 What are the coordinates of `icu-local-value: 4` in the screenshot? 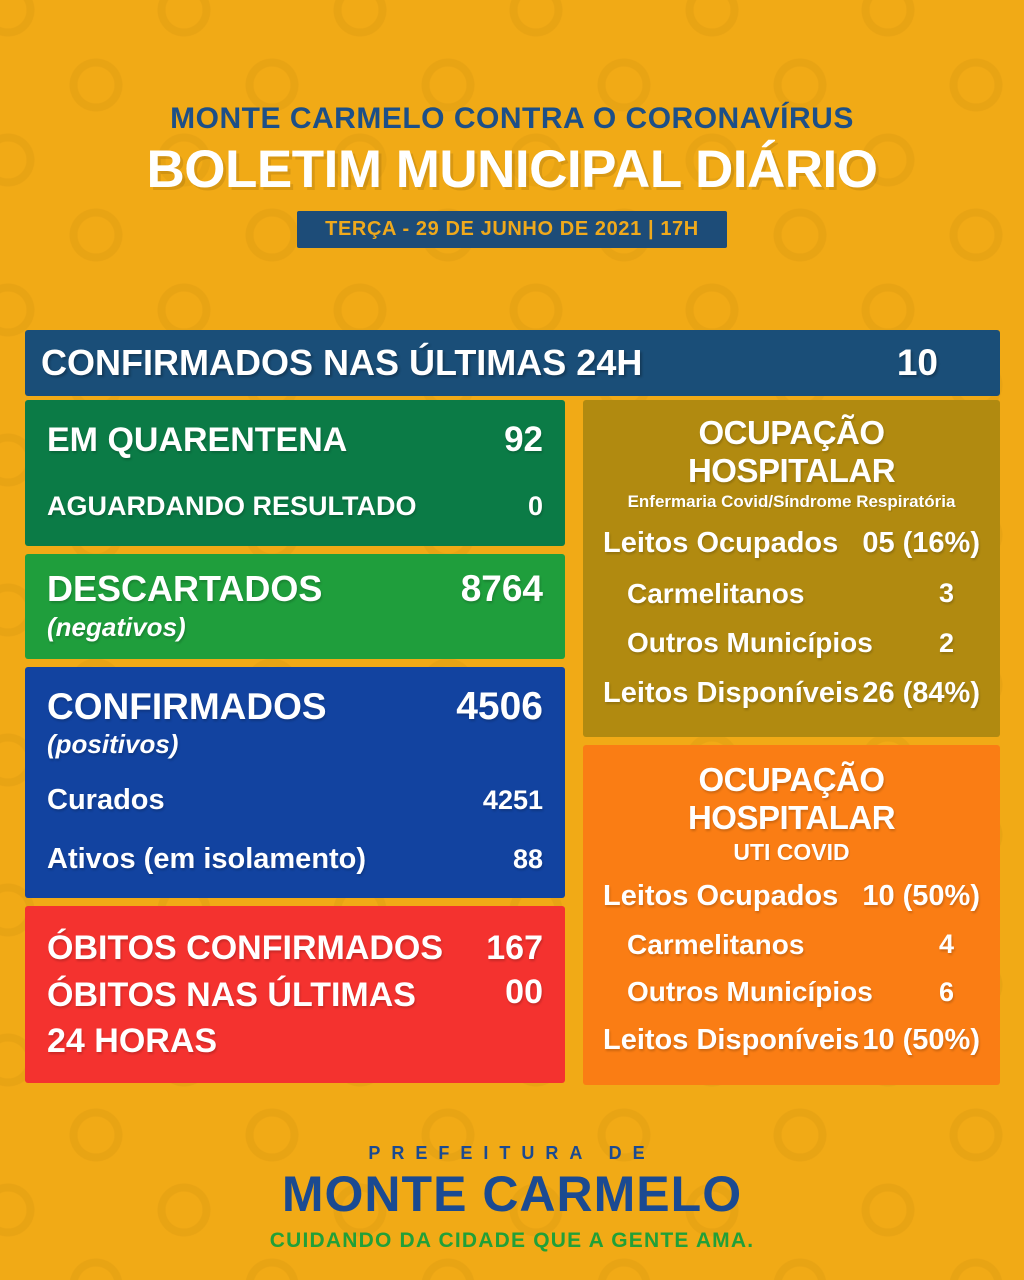 It's located at (946, 944).